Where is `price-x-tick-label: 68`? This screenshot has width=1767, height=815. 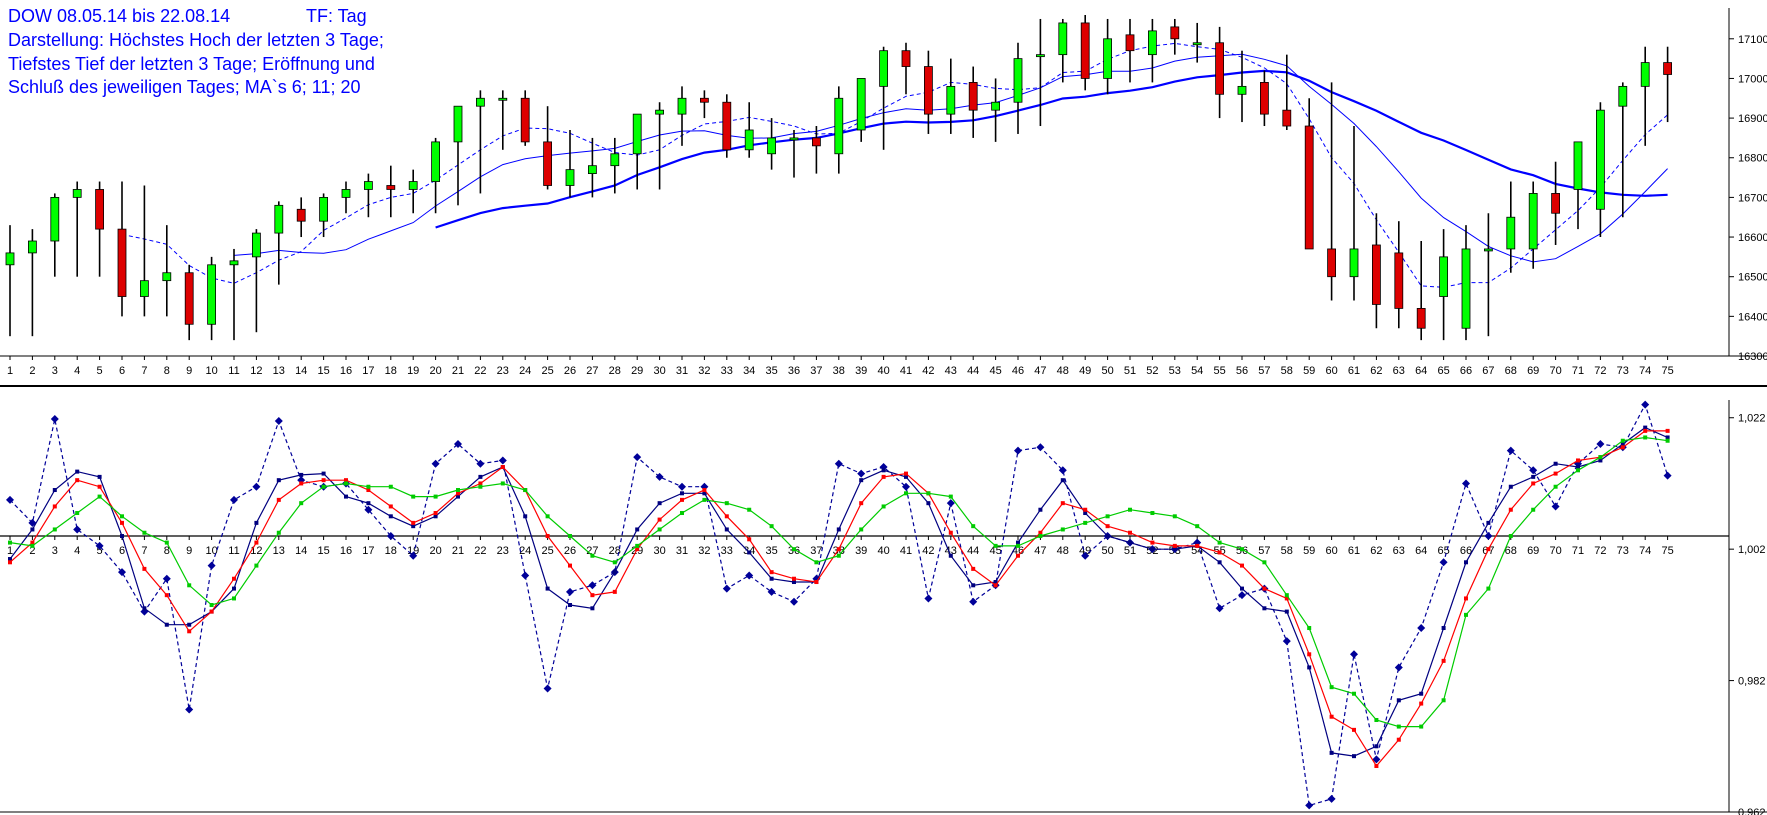
price-x-tick-label: 68 is located at coordinates (1511, 371).